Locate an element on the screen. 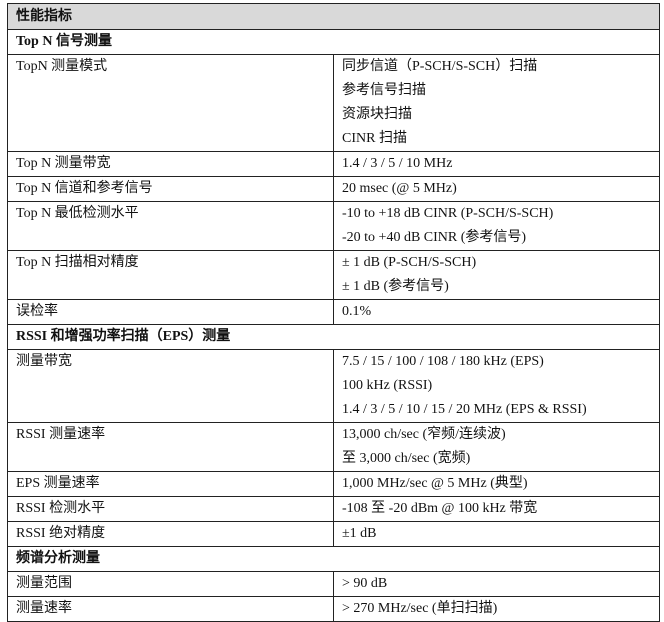 The width and height of the screenshot is (664, 622). spec-label: 测量速率 is located at coordinates (170, 609).